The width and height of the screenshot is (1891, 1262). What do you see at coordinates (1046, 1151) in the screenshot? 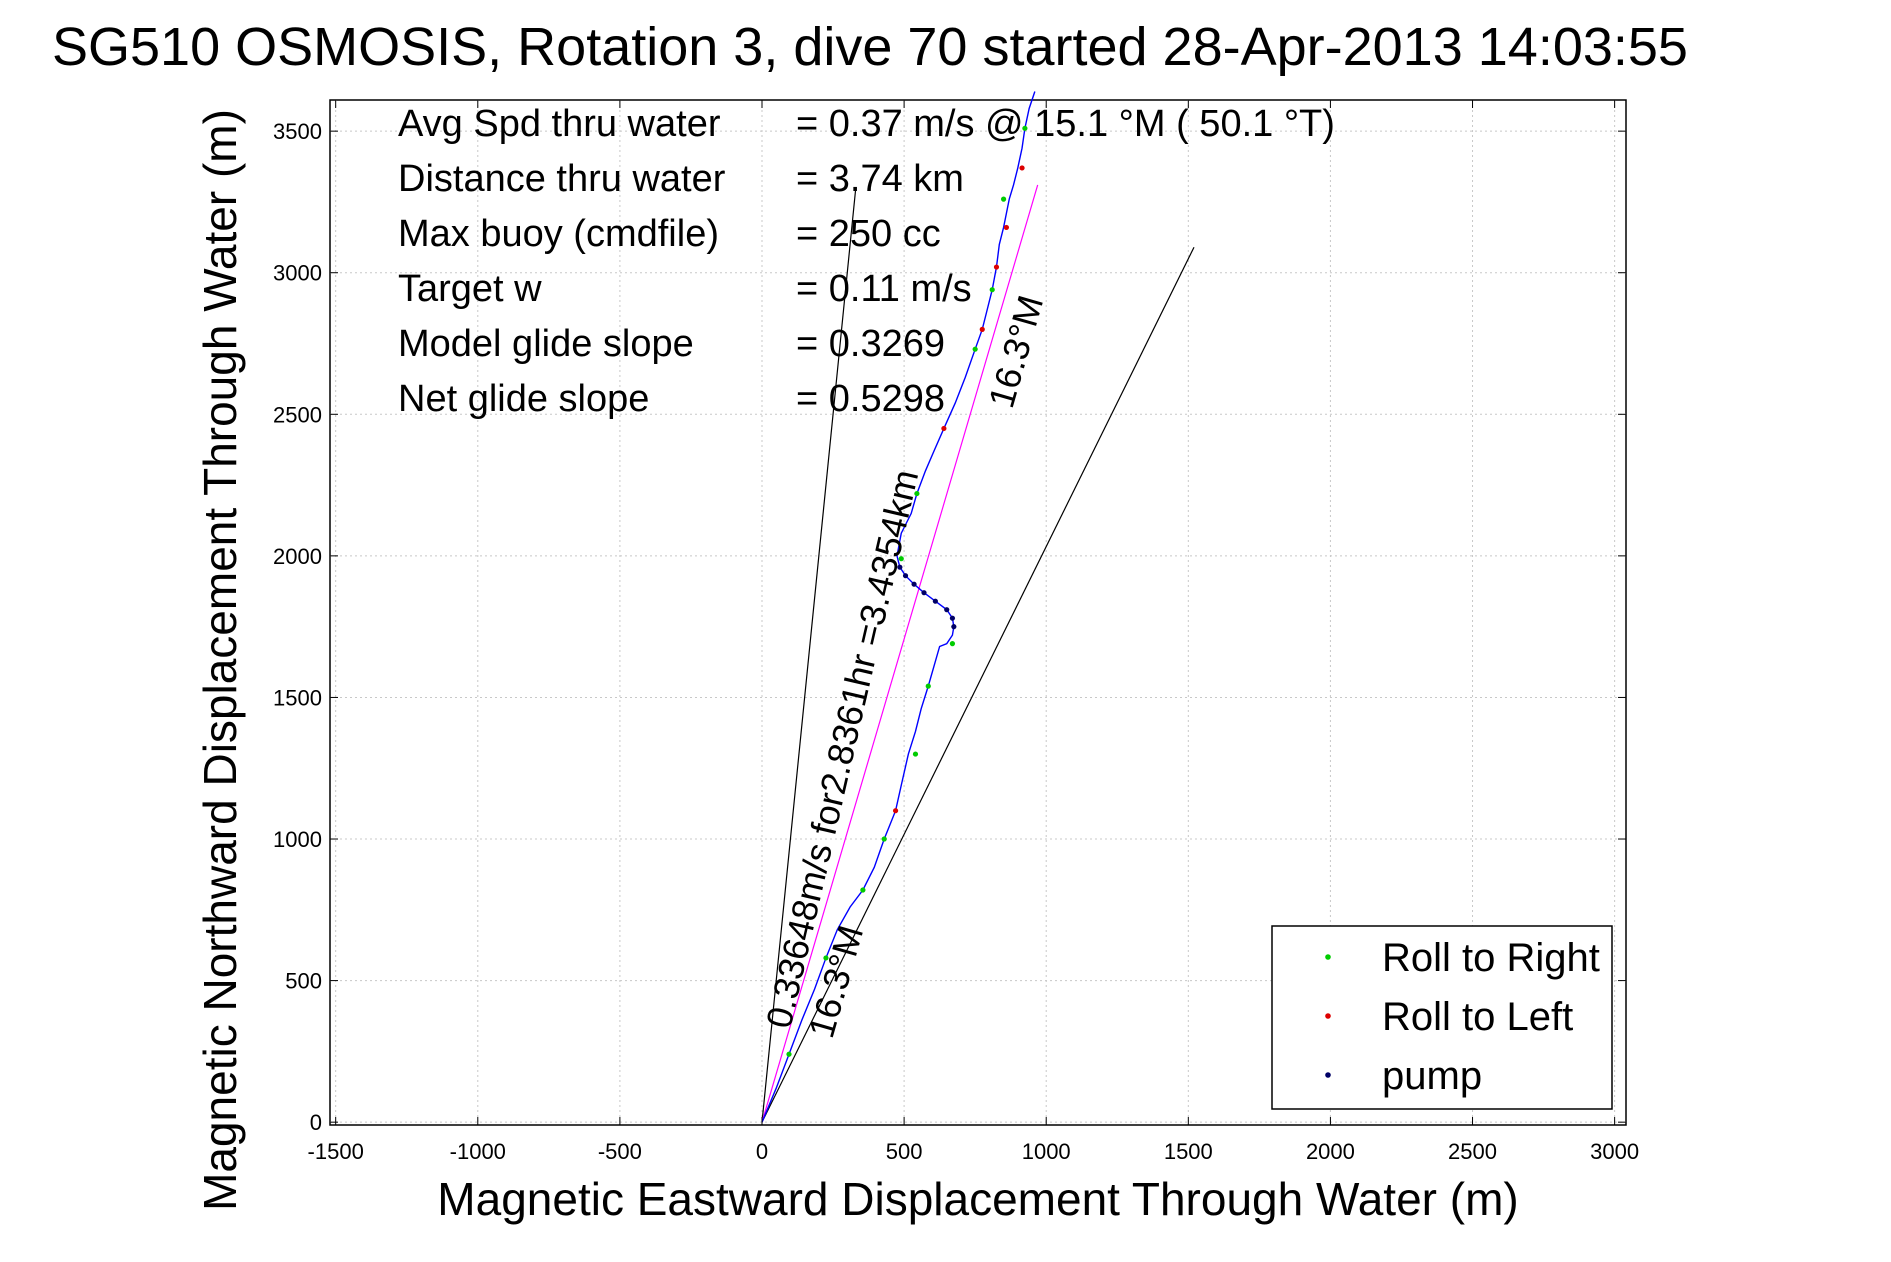
I see `x-tick-label: 1000` at bounding box center [1046, 1151].